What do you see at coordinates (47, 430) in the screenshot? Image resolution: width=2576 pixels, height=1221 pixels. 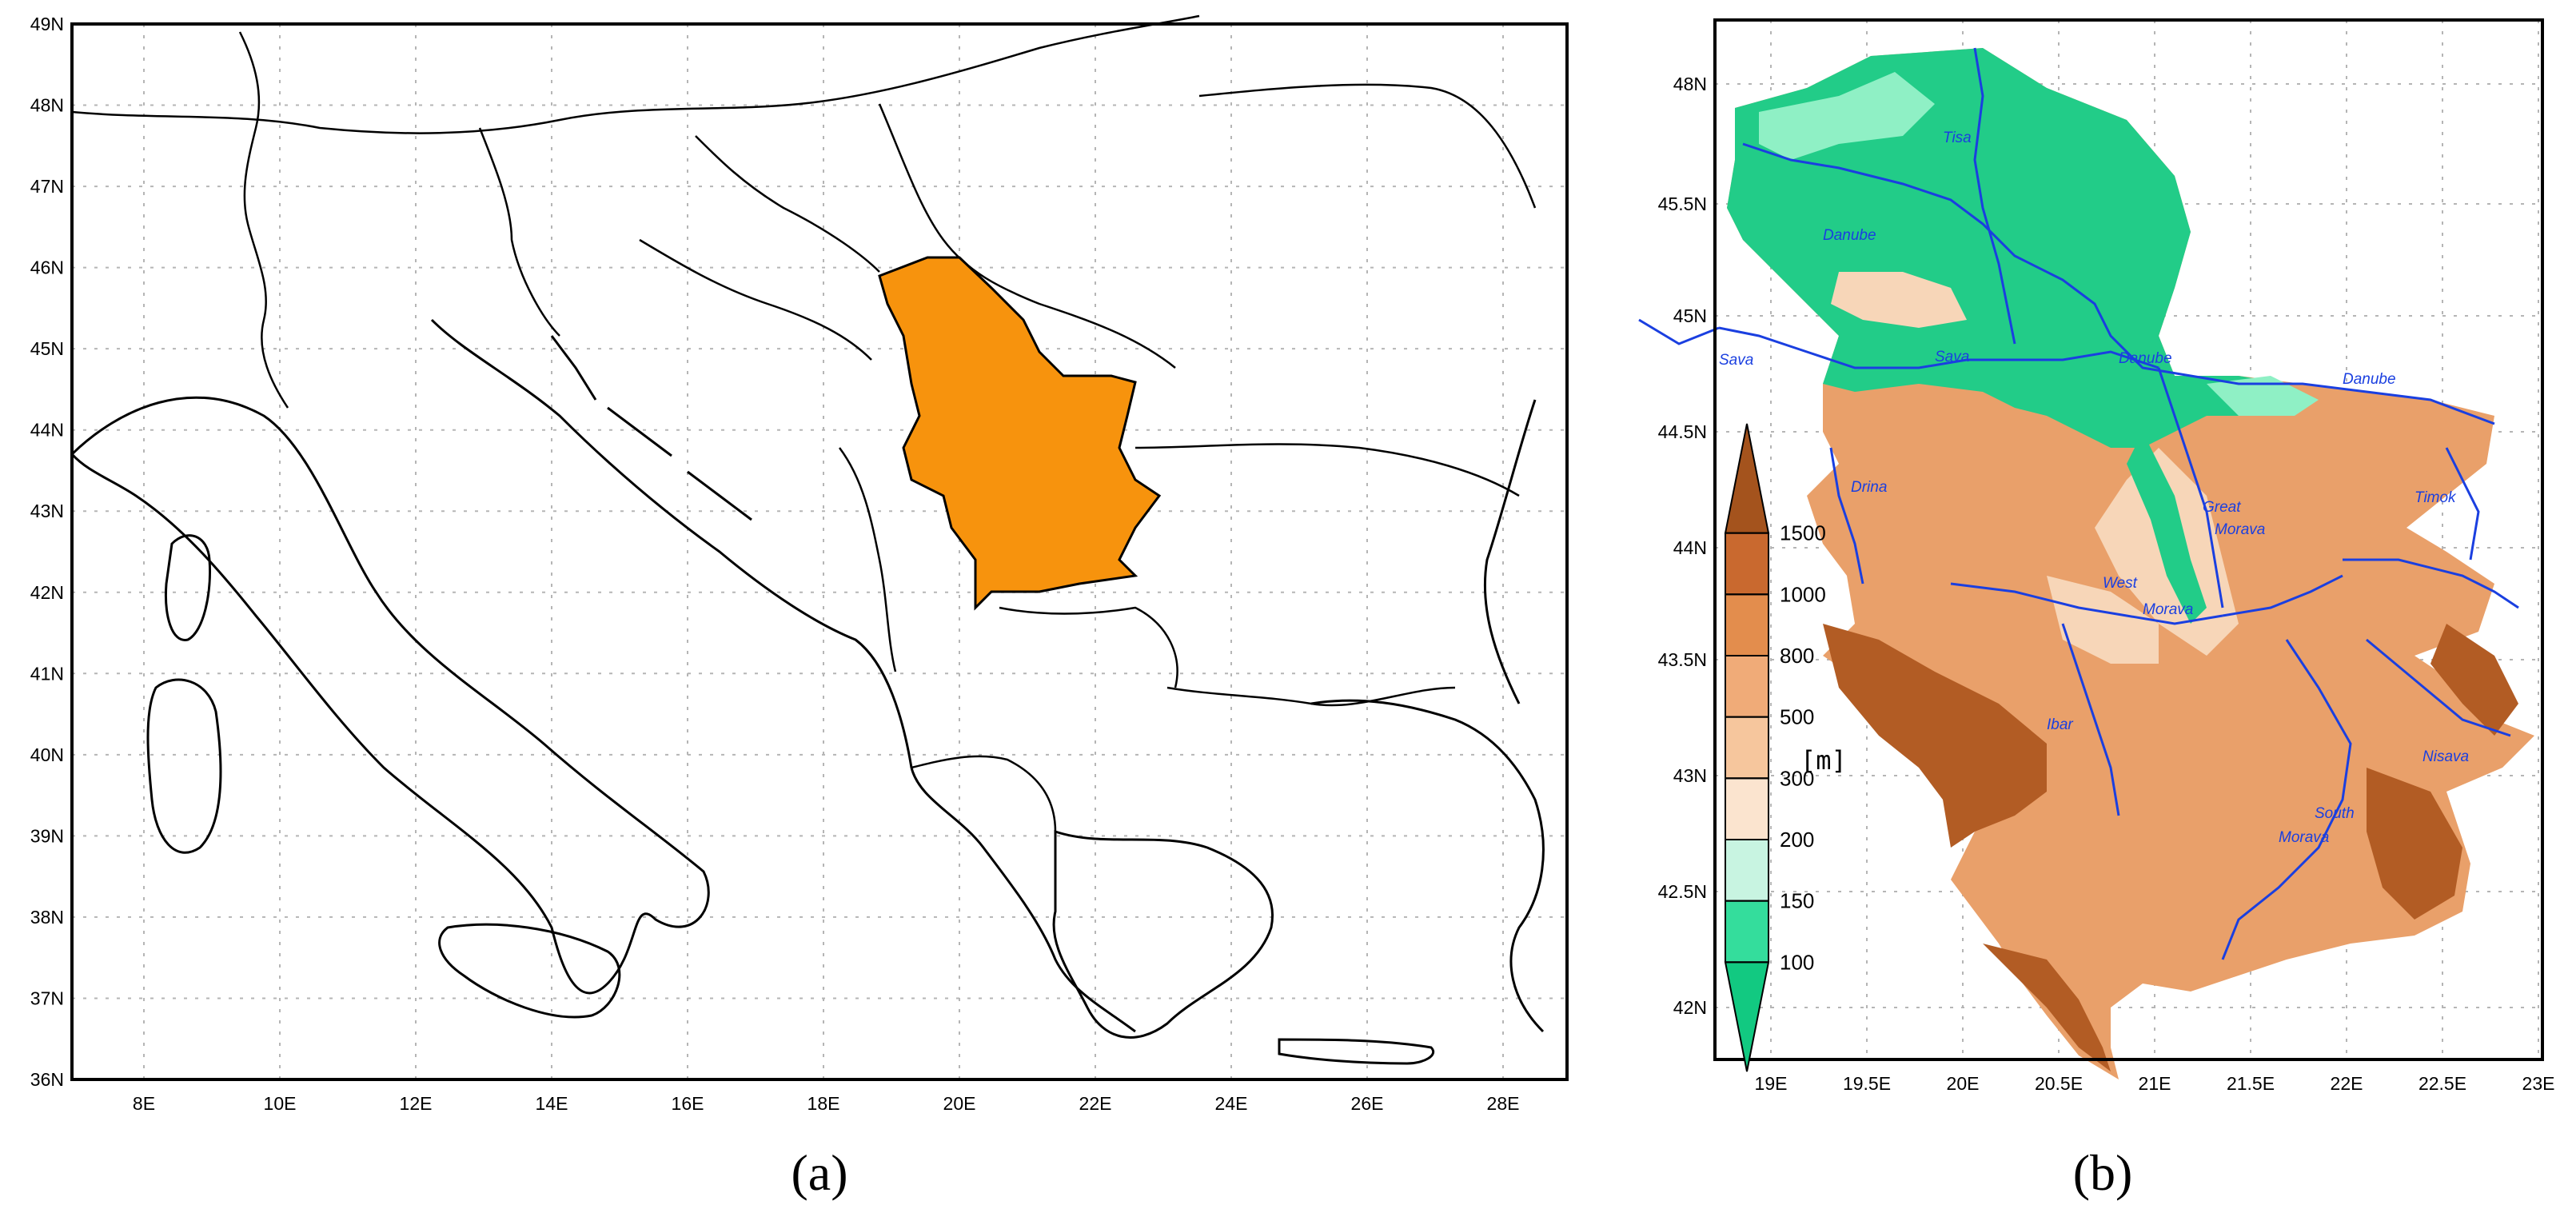 I see `panel-a-lat-tick: 44N` at bounding box center [47, 430].